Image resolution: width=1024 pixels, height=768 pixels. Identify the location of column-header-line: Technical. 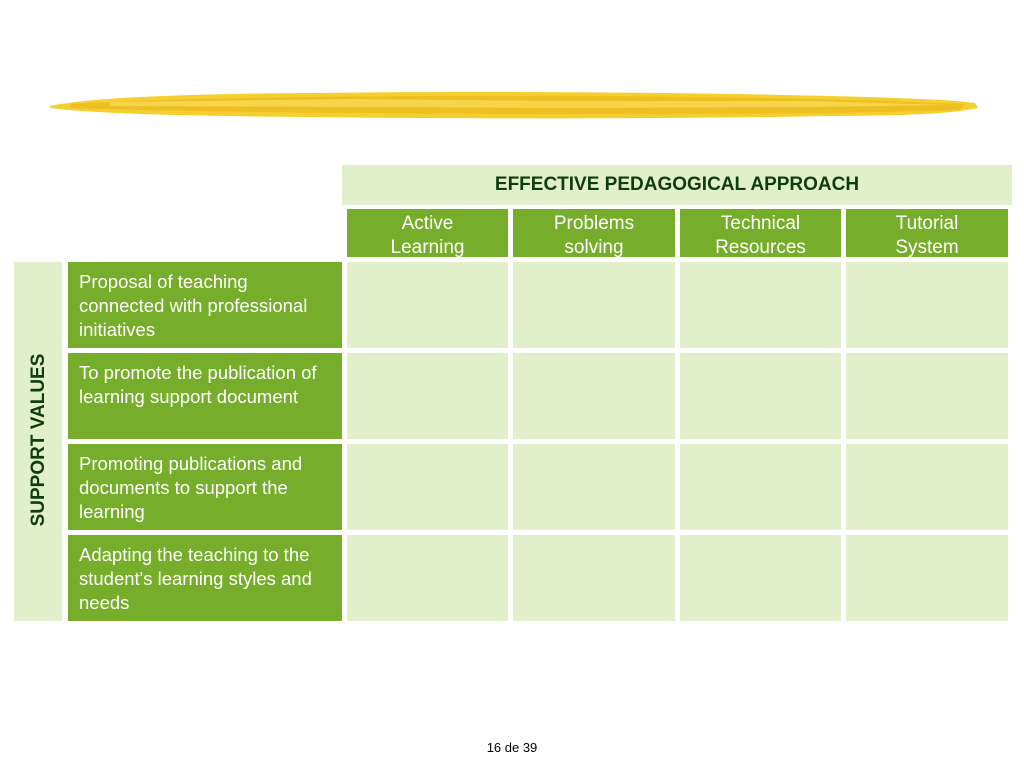
(760, 223).